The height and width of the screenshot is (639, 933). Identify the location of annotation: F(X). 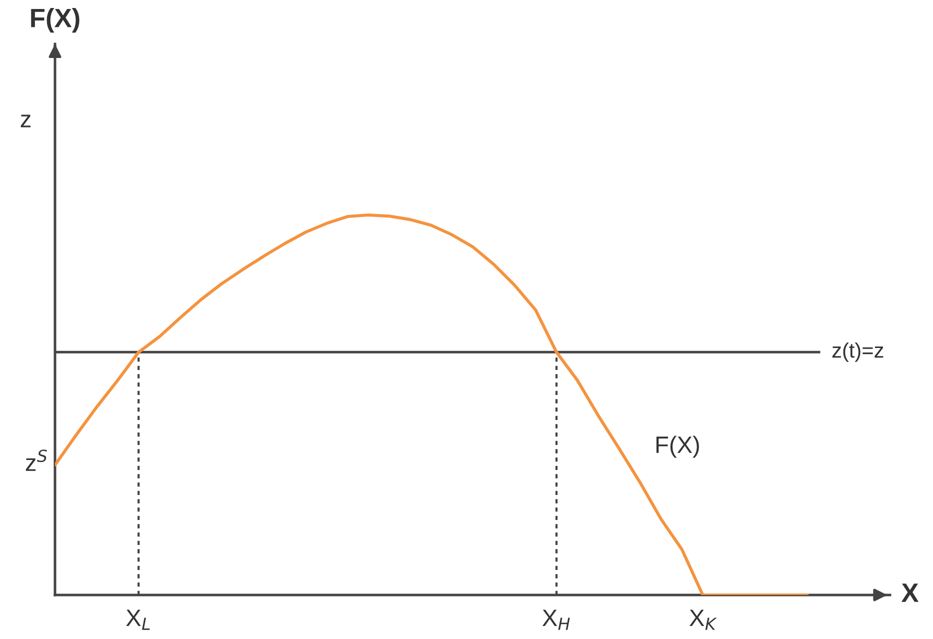
(677, 447).